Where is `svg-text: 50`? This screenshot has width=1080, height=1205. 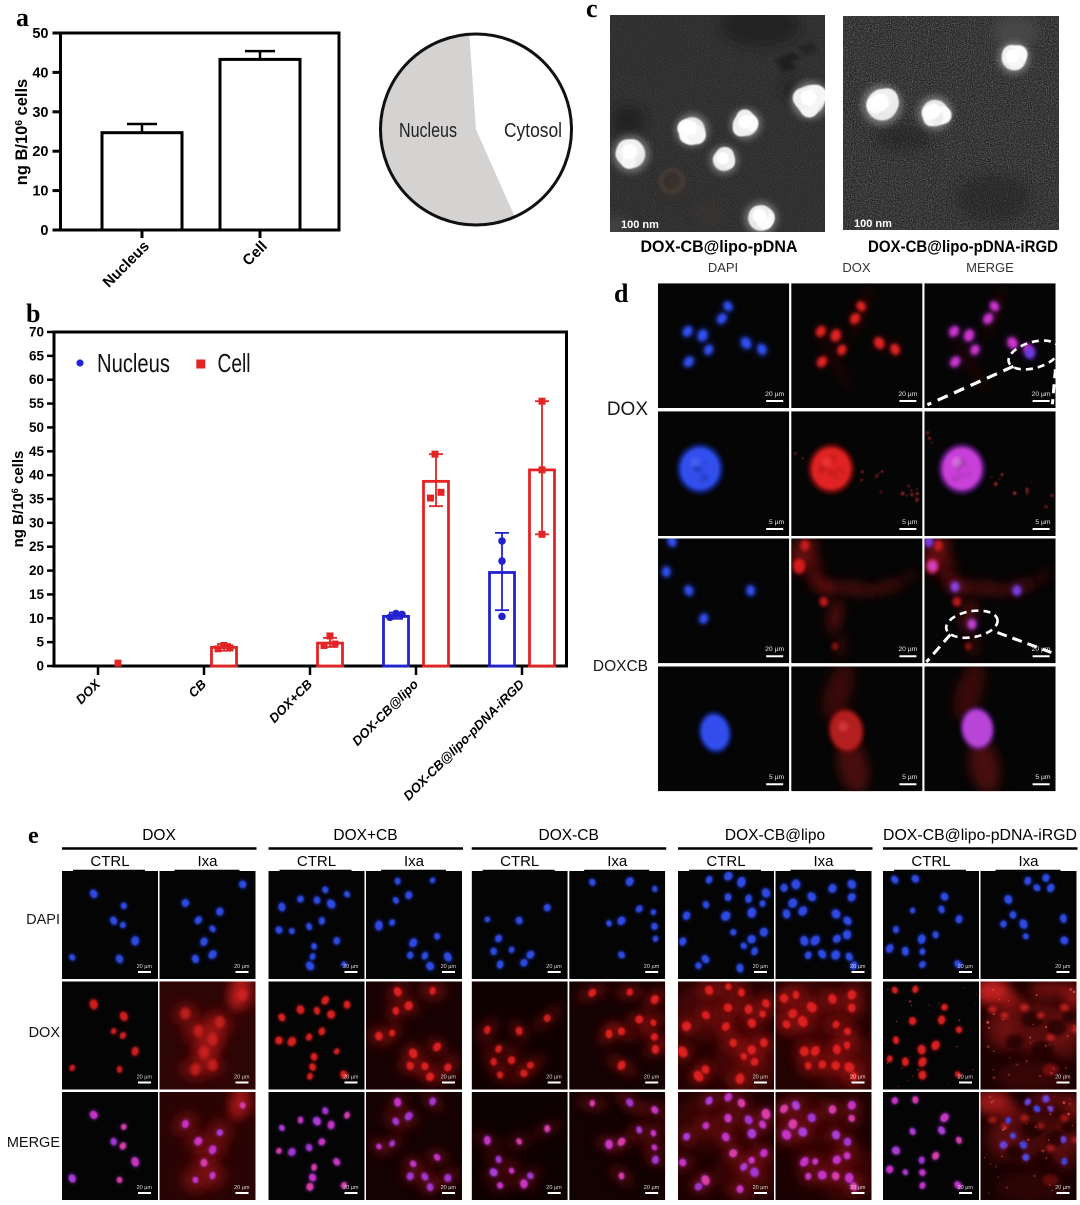
svg-text: 50 is located at coordinates (36, 427).